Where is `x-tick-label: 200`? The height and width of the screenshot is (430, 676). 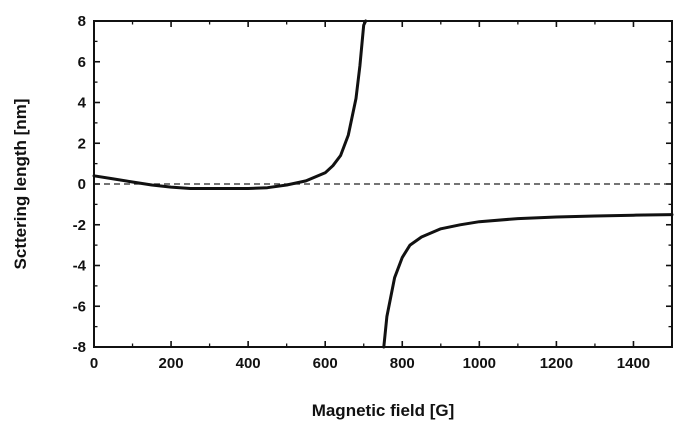
x-tick-label: 200 is located at coordinates (171, 363).